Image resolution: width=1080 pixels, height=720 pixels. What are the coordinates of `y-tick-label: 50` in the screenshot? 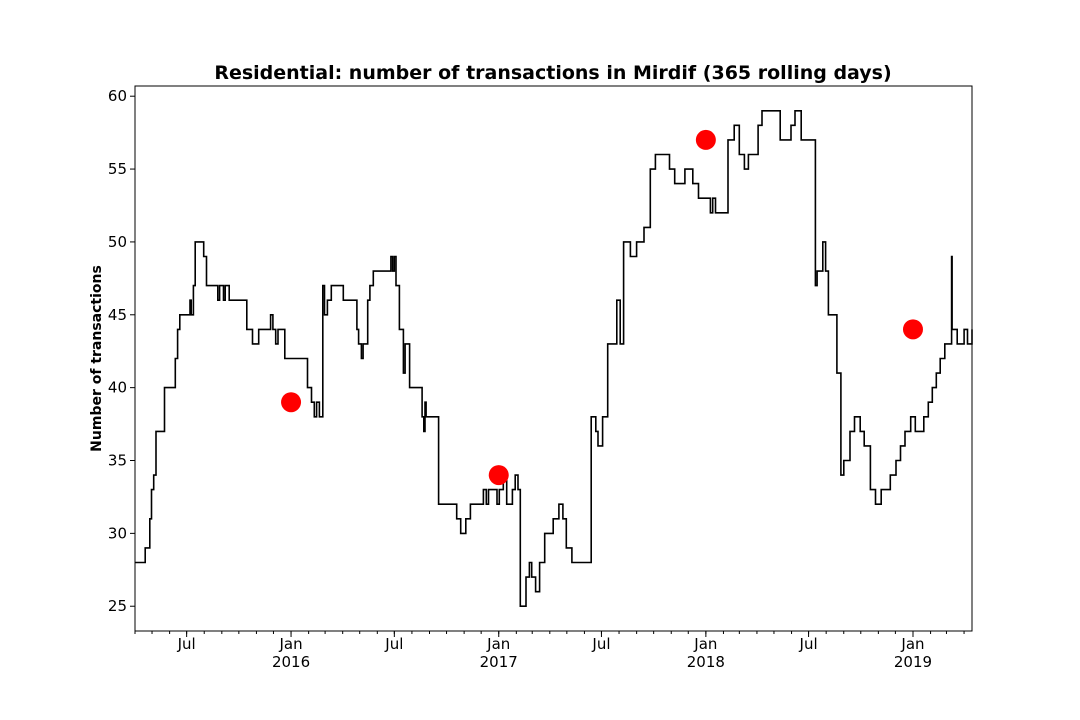 It's located at (117, 242).